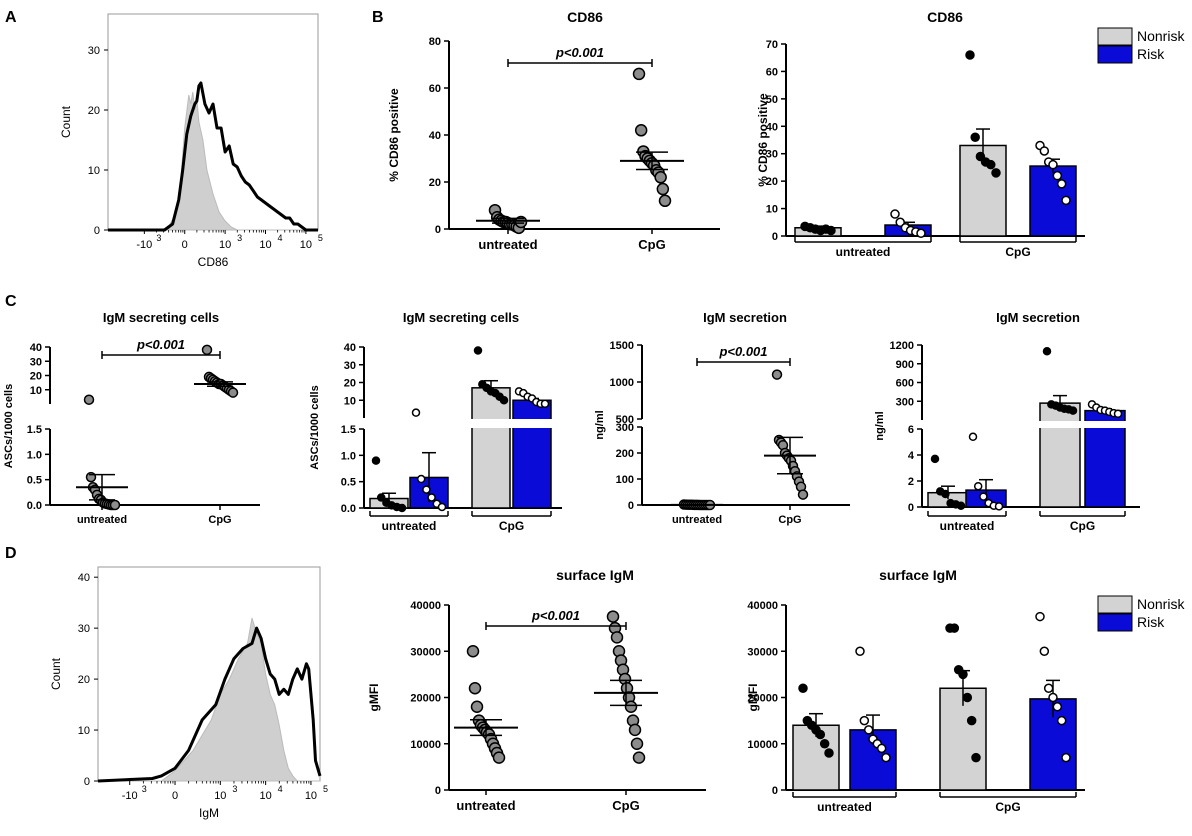 The image size is (1192, 836). What do you see at coordinates (209, 699) in the screenshot?
I see `filled-histogram` at bounding box center [209, 699].